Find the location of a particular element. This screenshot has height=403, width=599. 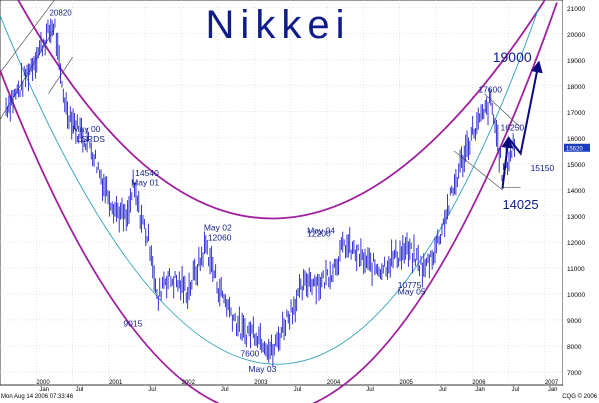

y-tick-label: 13000 is located at coordinates (576, 217).